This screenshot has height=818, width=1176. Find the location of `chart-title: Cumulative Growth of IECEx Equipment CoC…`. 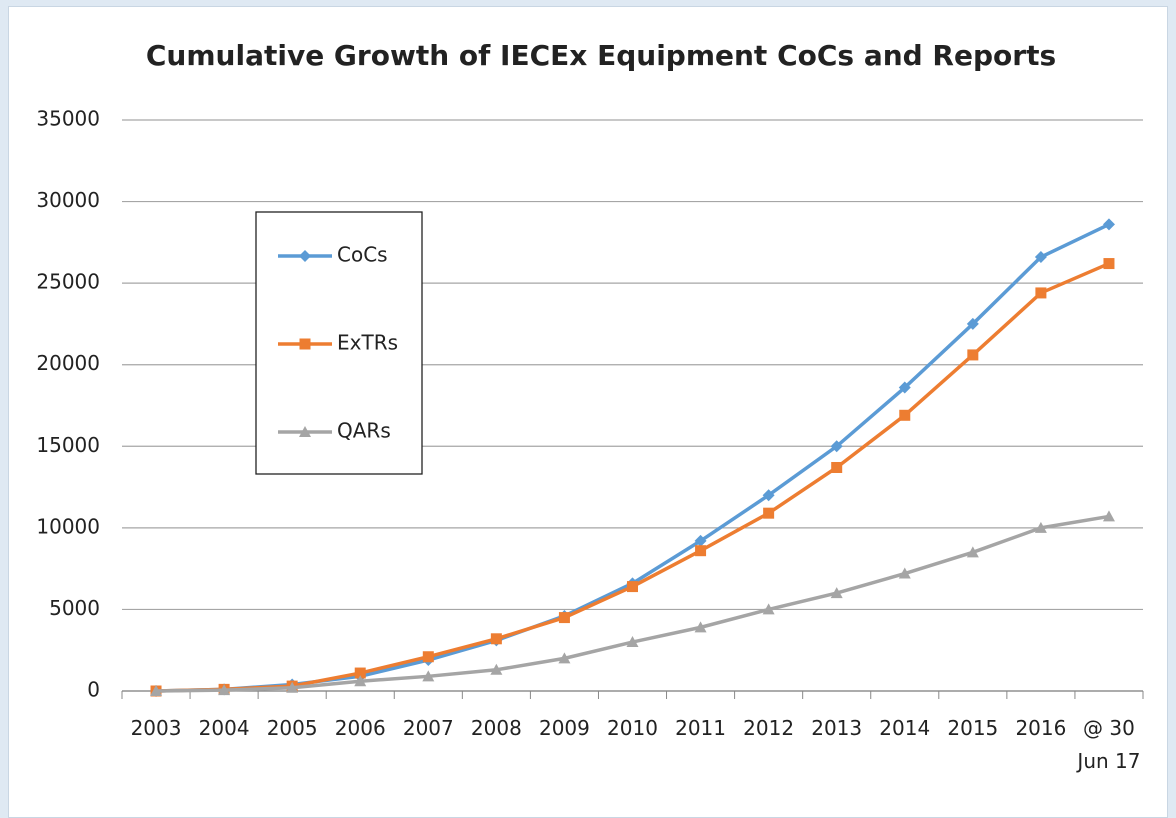

chart-title: Cumulative Growth of IECEx Equipment CoC… is located at coordinates (601, 55).